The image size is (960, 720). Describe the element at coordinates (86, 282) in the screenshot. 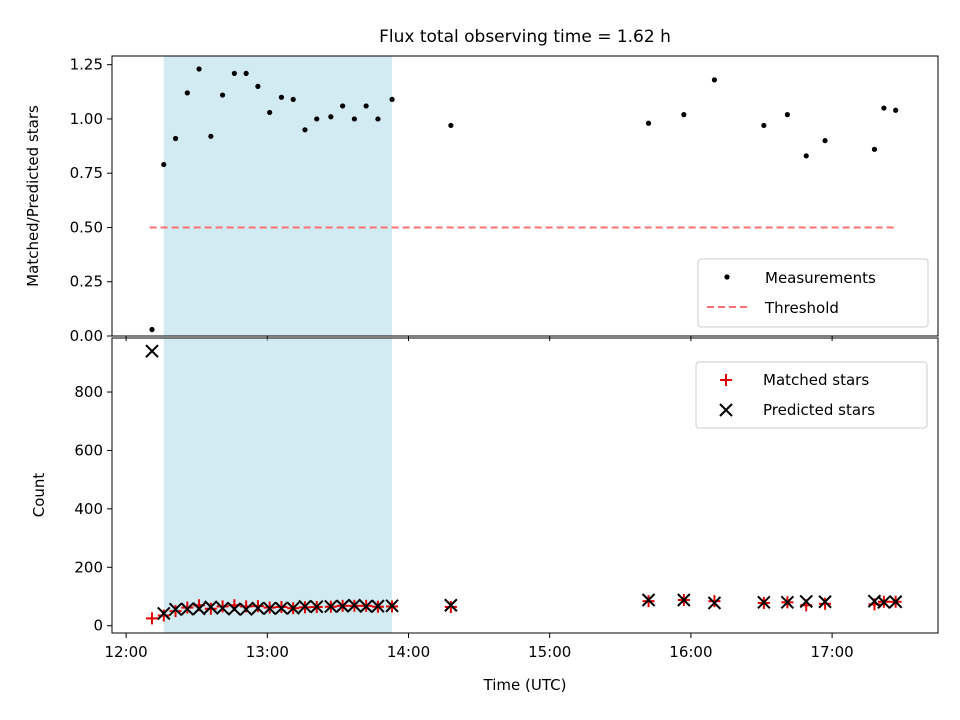

I see `top-y-tick-label: 0.25` at that location.